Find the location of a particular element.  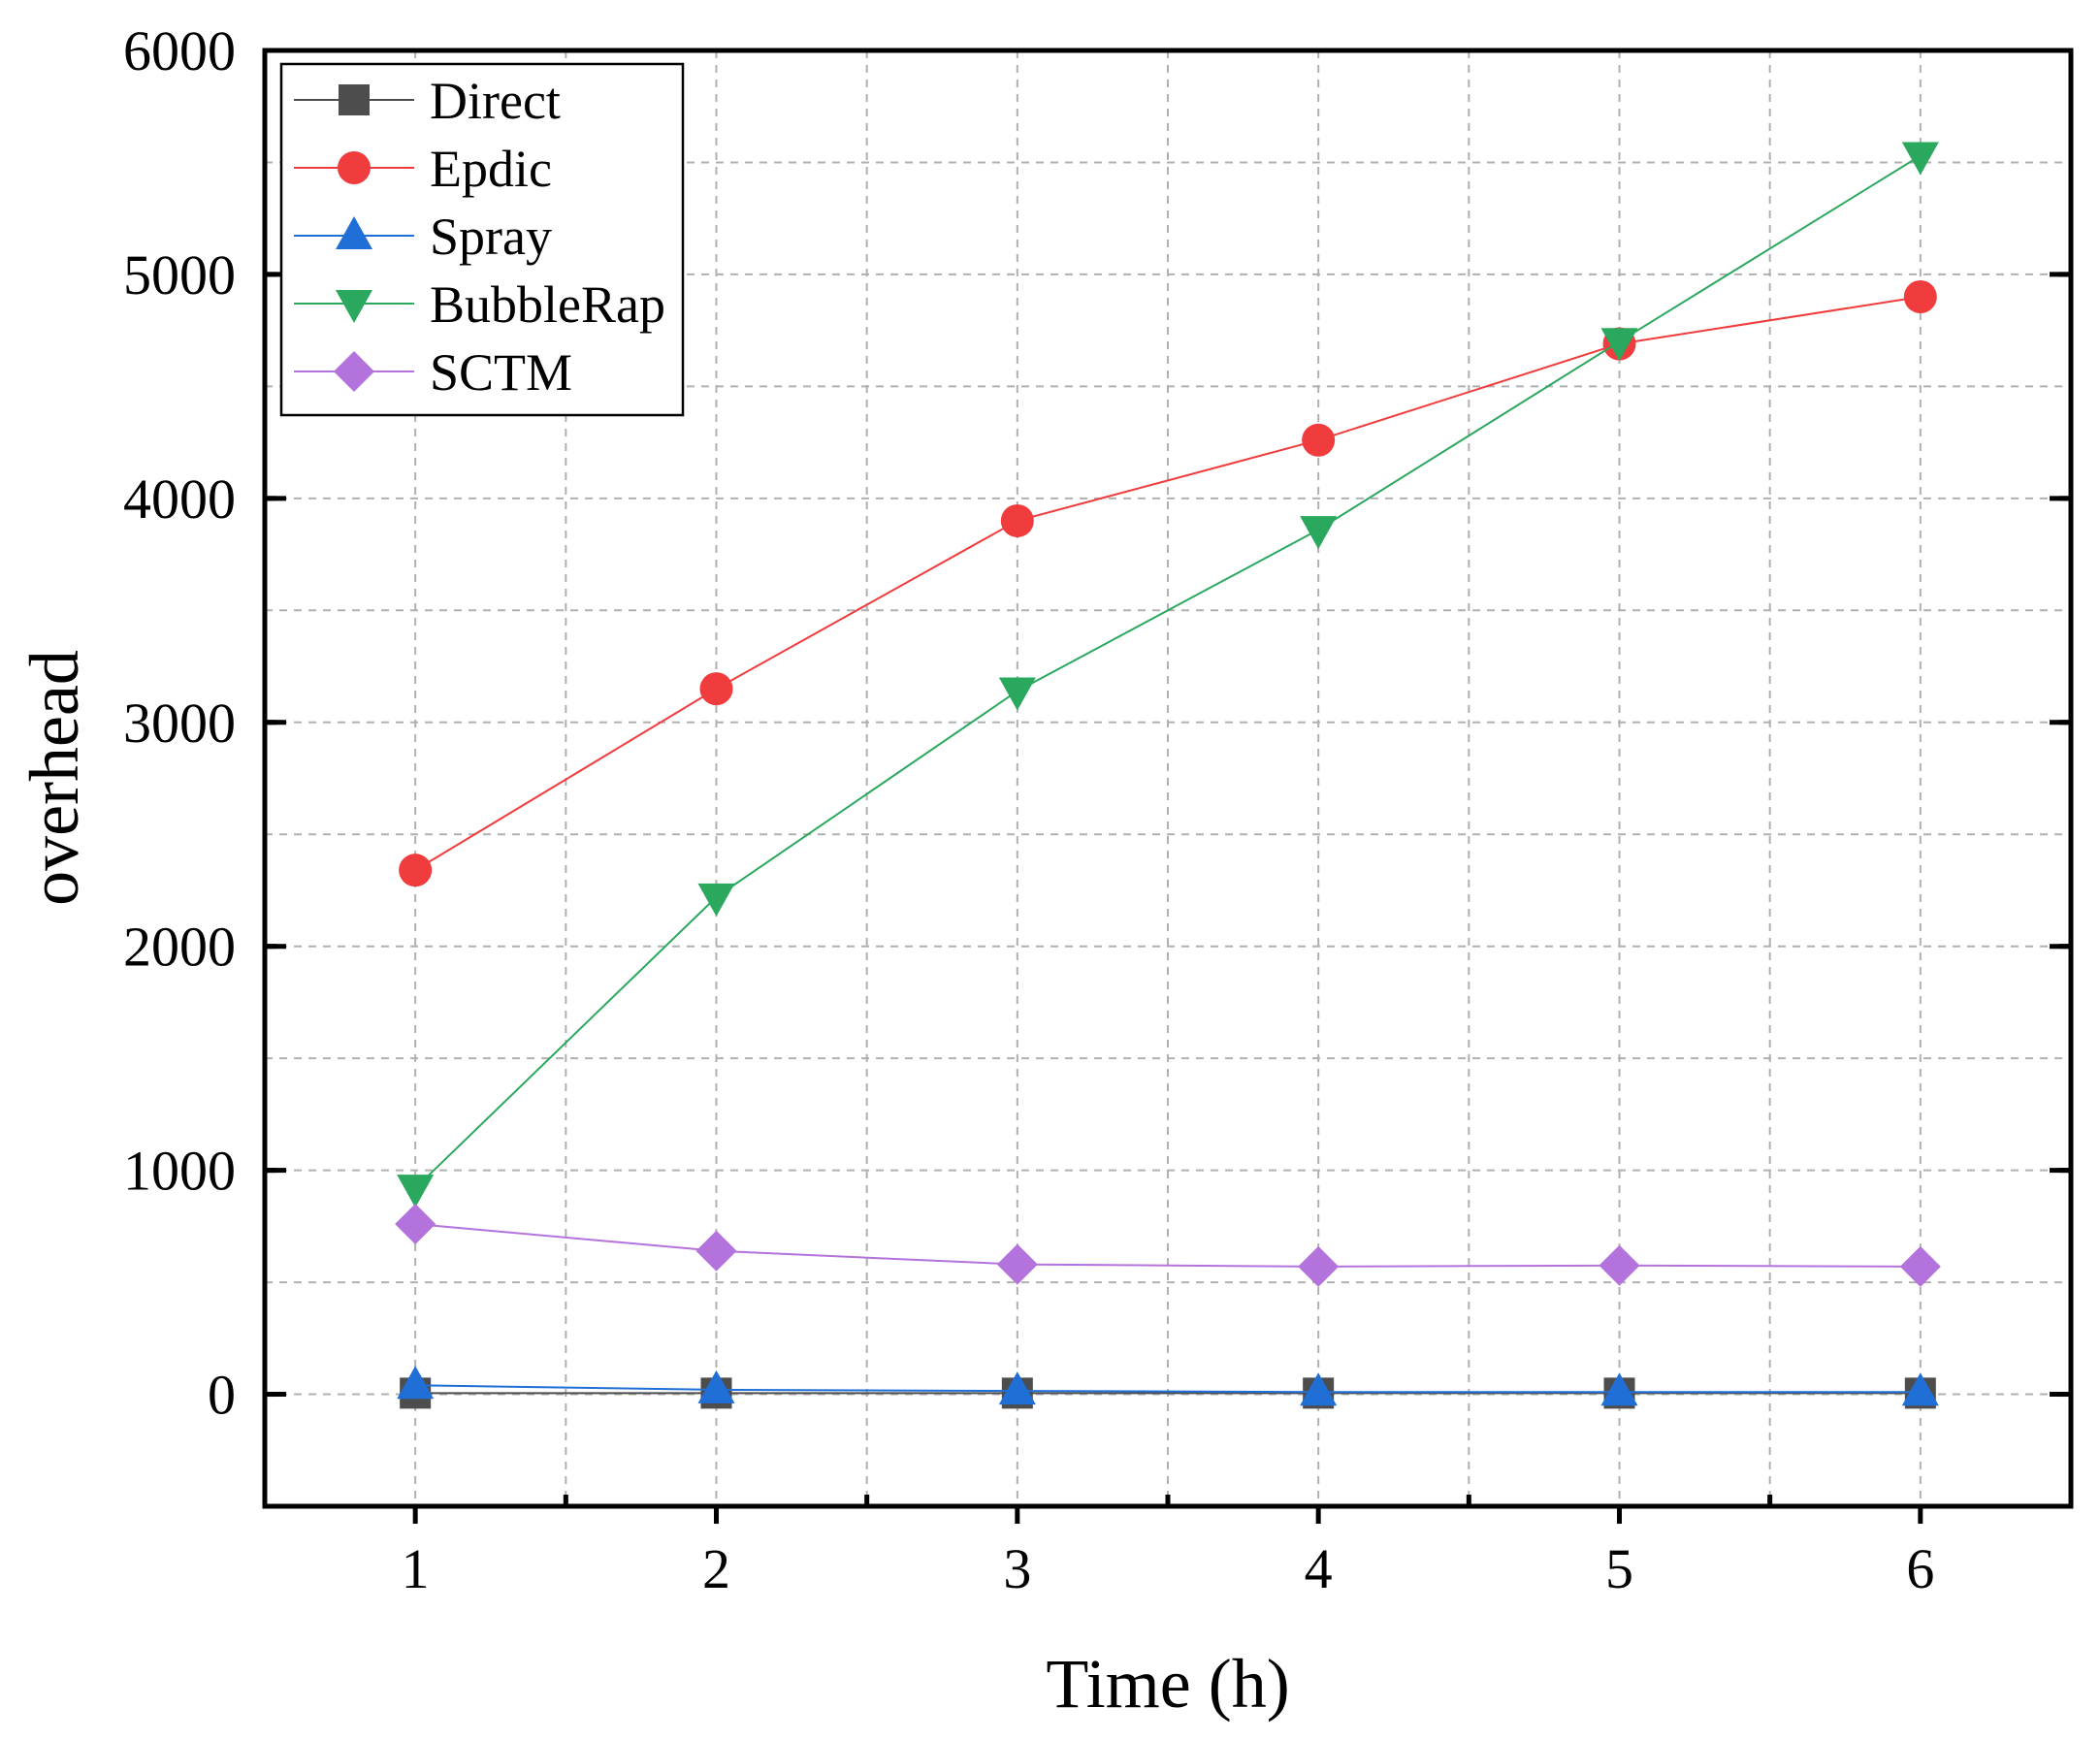

x-axis-label: Time (h) is located at coordinates (1167, 1684).